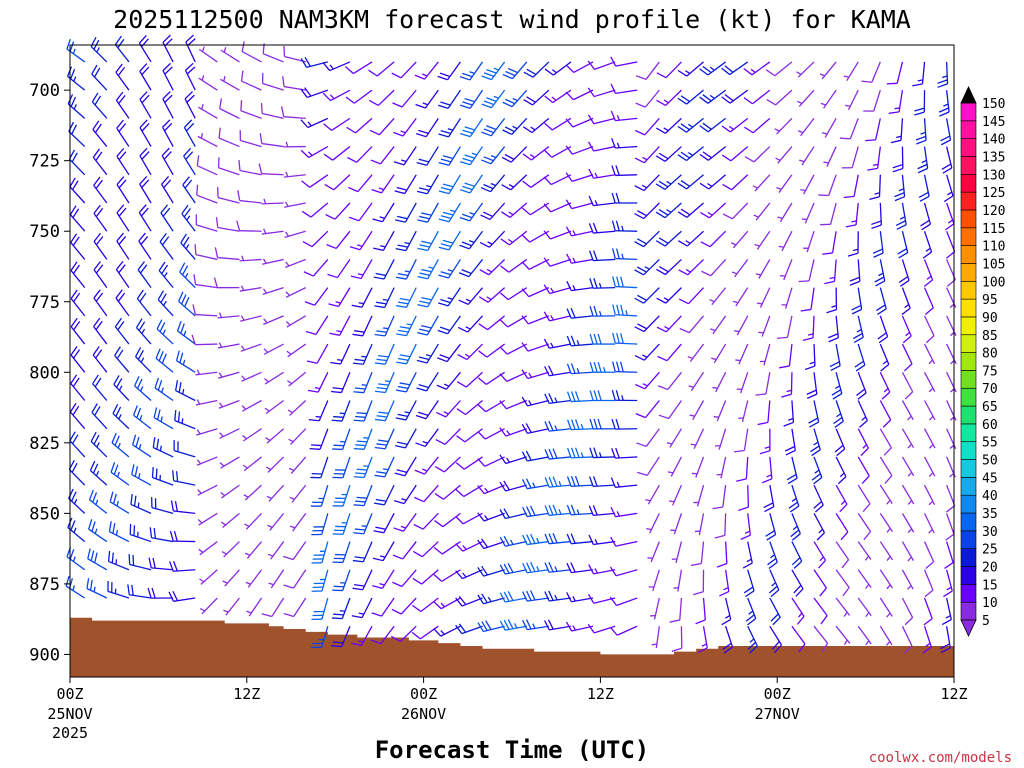 Image resolution: width=1024 pixels, height=768 pixels. I want to click on colorbar-label: 85, so click(990, 336).